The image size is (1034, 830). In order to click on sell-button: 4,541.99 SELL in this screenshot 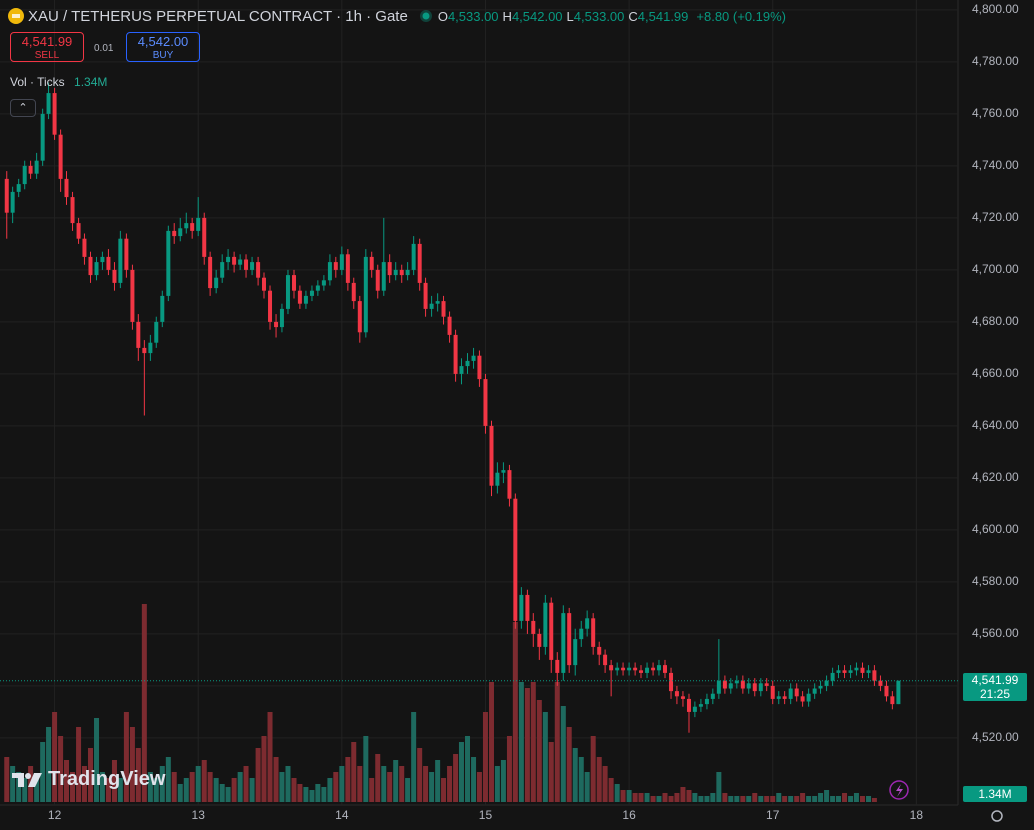, I will do `click(47, 47)`.